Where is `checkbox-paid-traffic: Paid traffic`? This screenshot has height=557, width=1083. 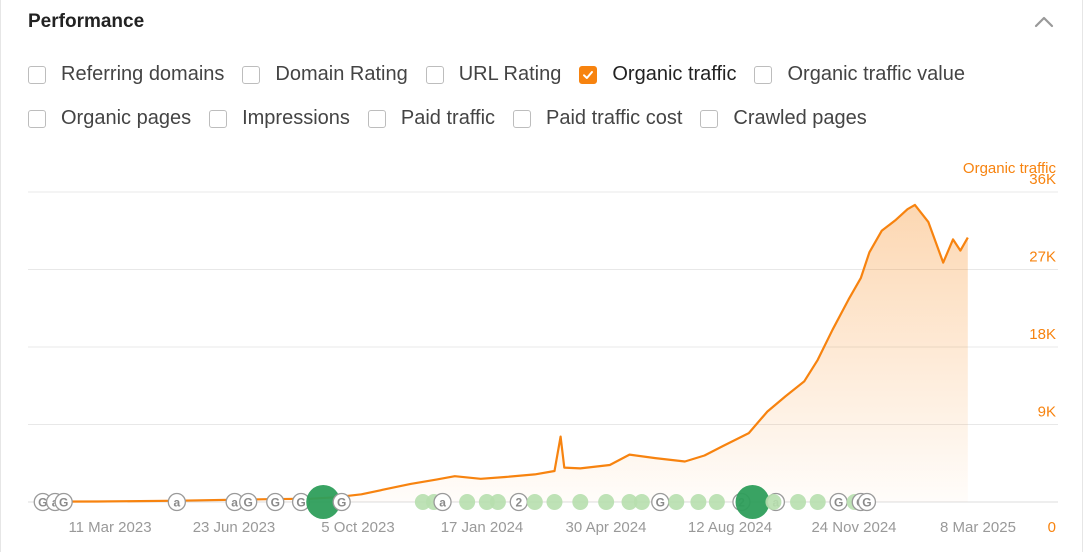
checkbox-paid-traffic: Paid traffic is located at coordinates (431, 118).